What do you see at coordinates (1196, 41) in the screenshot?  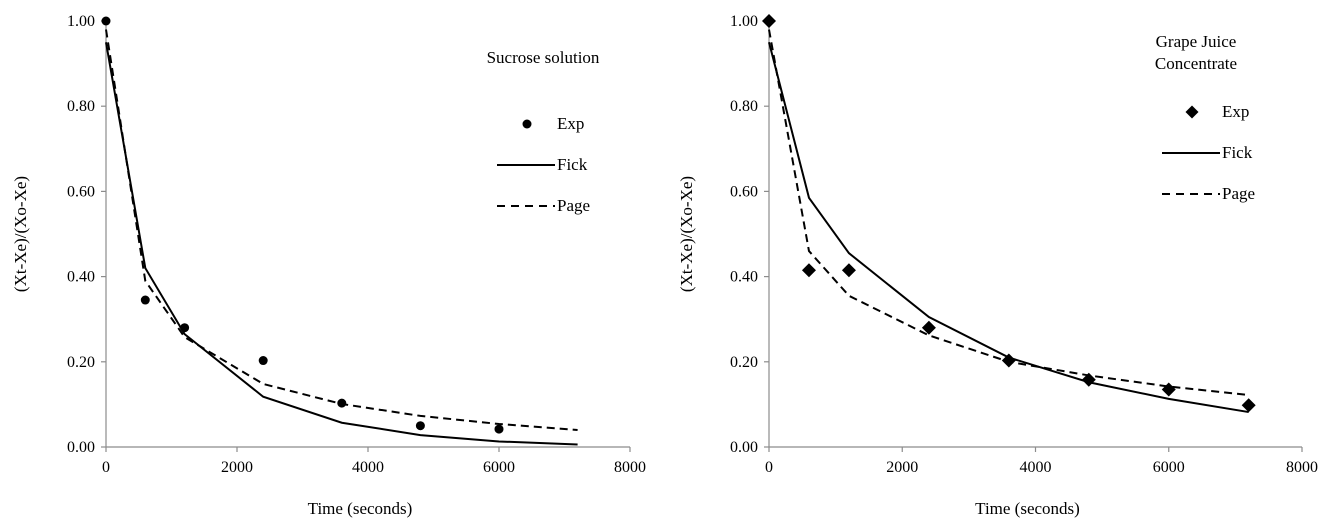 I see `legend-title: Grape Juice` at bounding box center [1196, 41].